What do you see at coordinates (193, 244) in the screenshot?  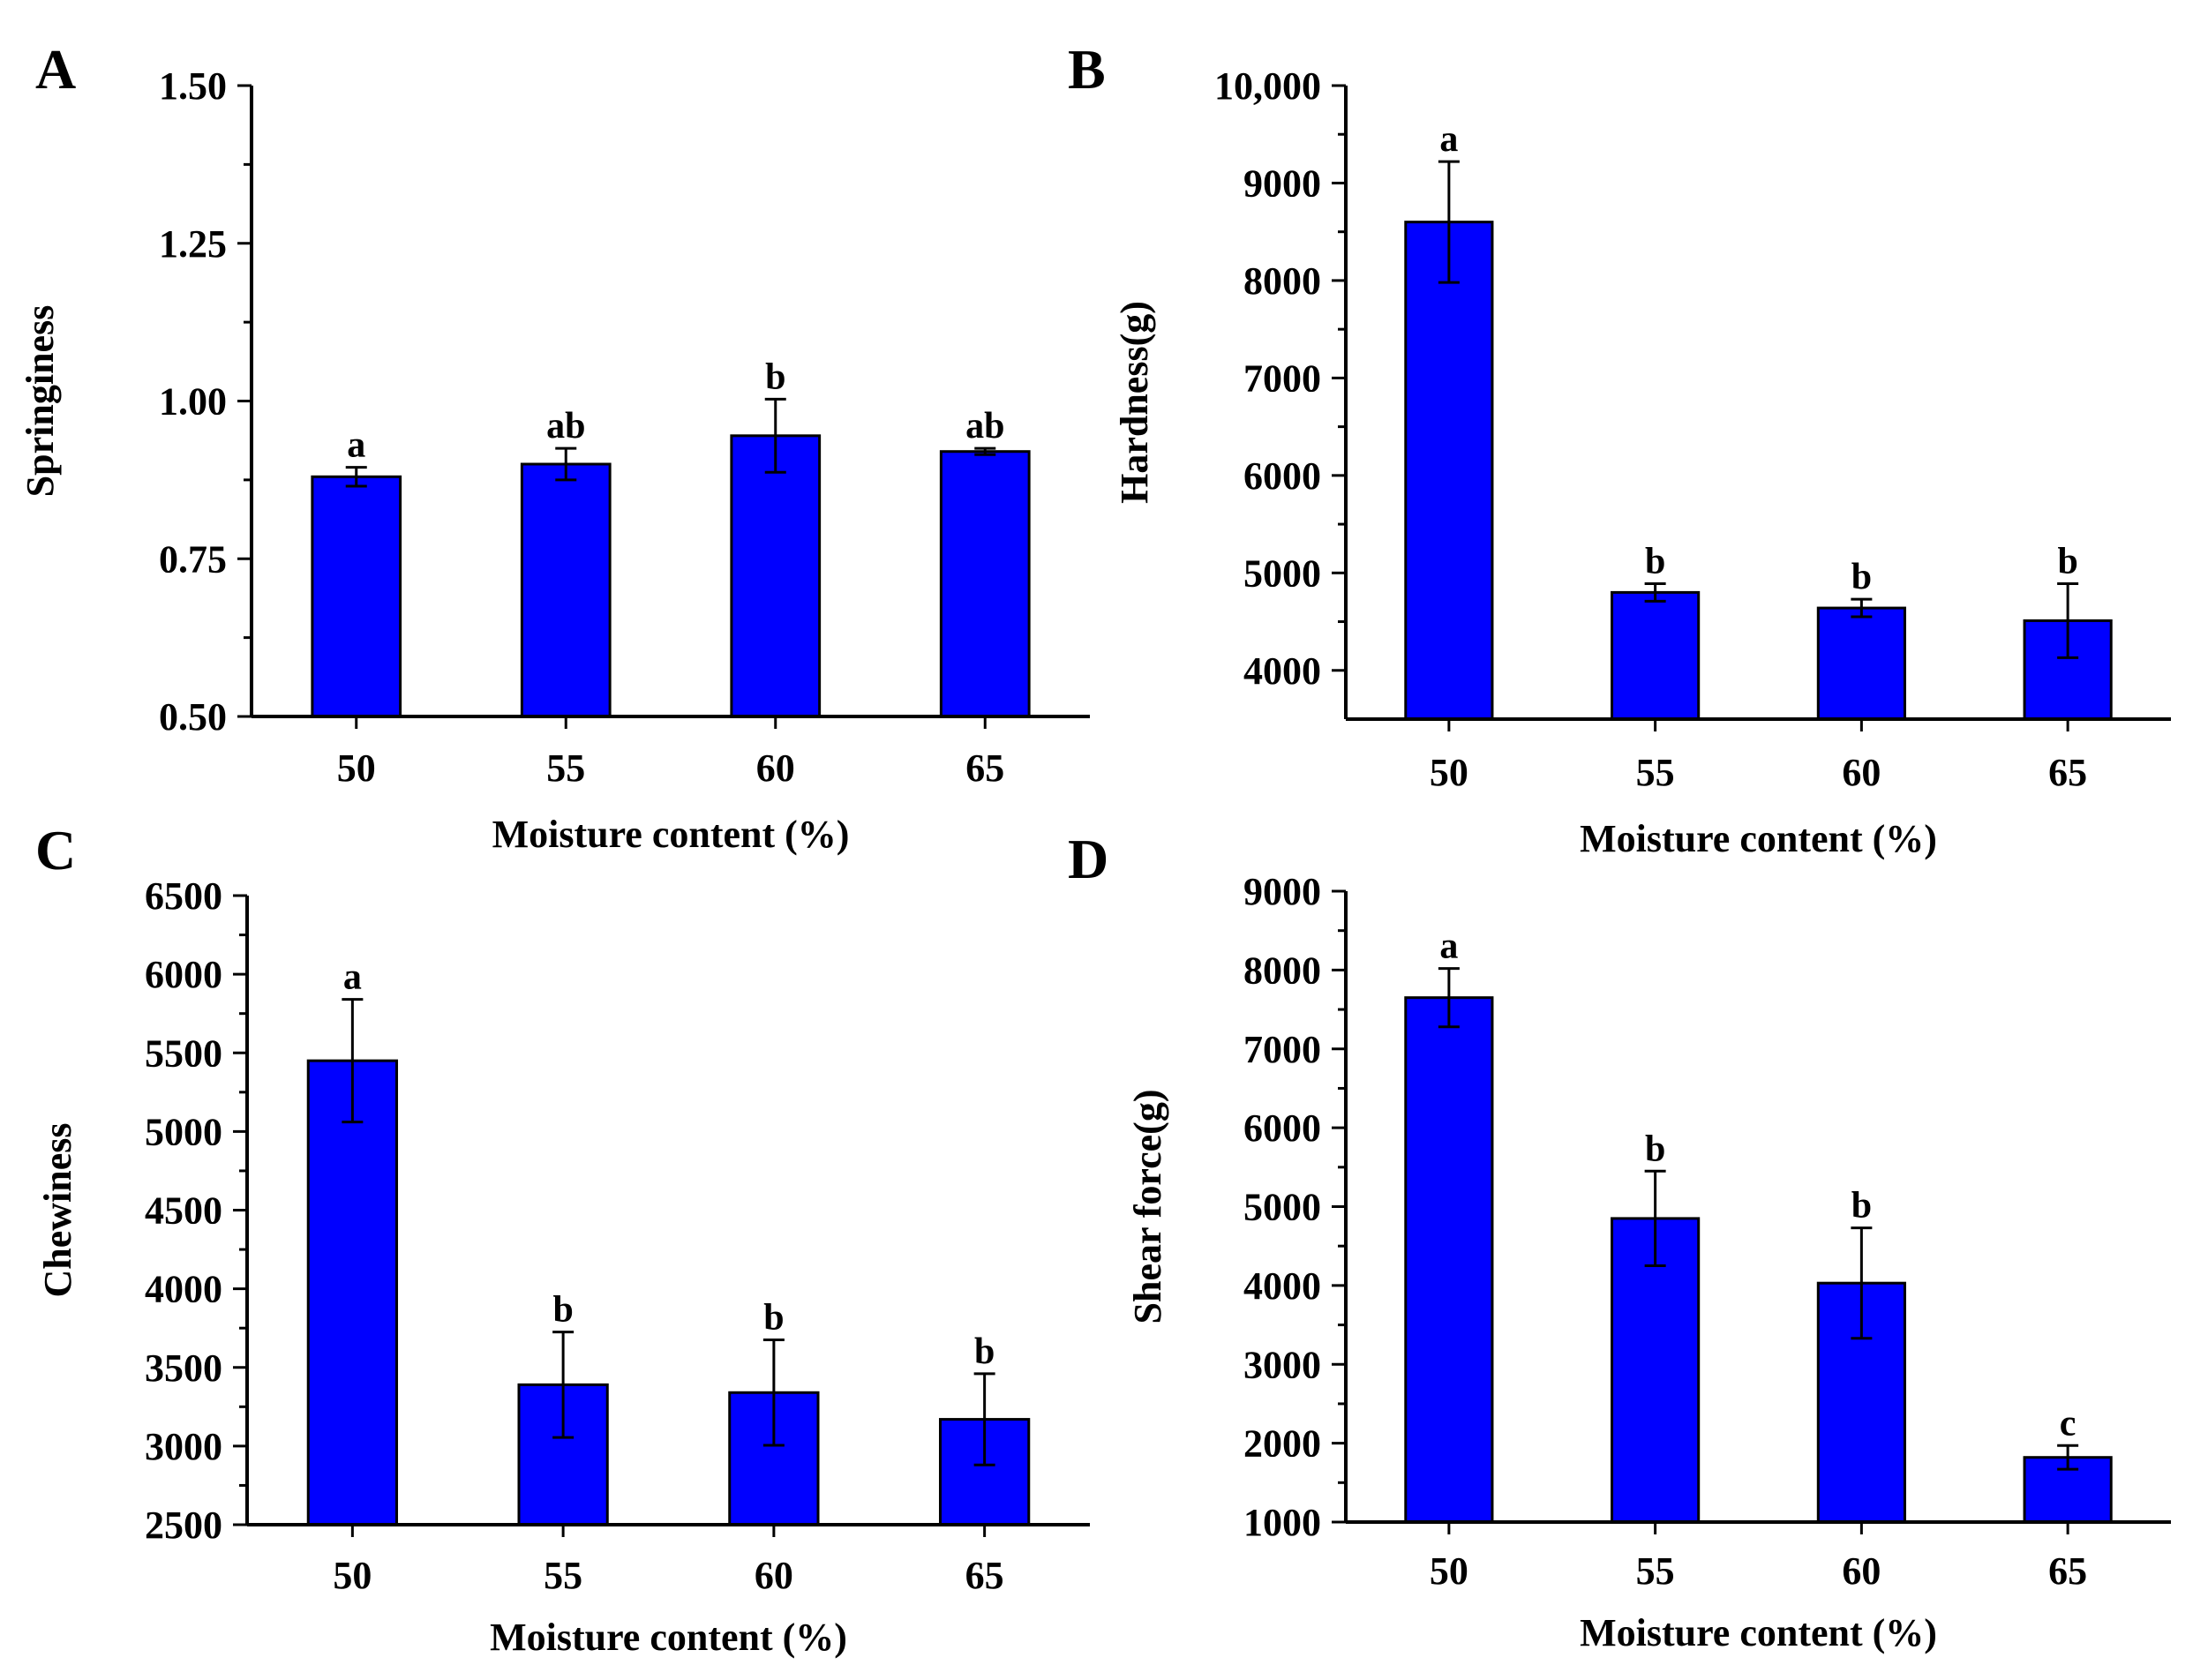 I see `y-tick-label: 1.25` at bounding box center [193, 244].